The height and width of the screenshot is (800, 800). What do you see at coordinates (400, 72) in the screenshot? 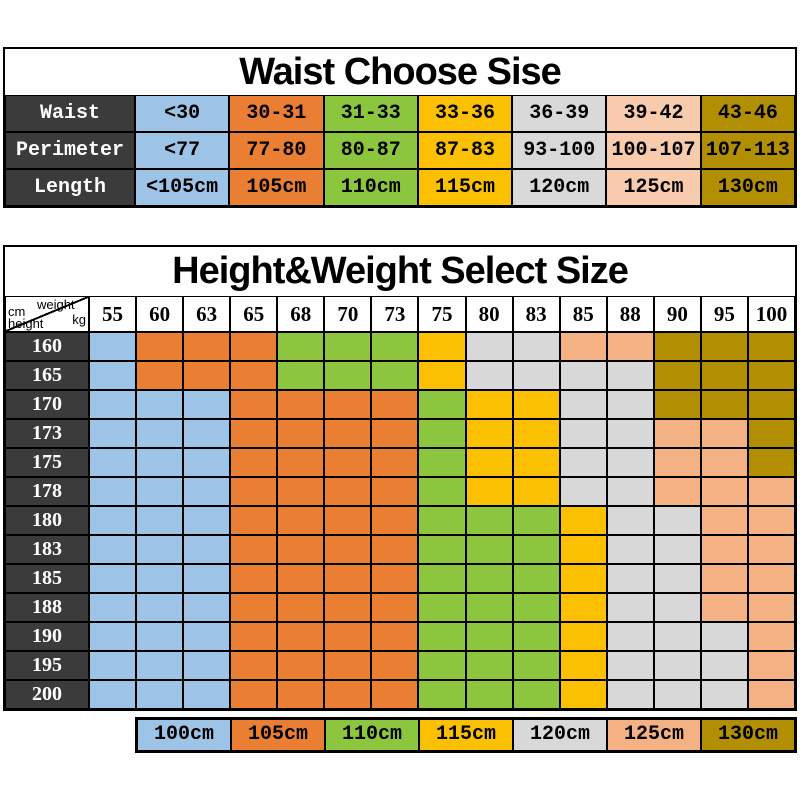
I see `waist-table-title: Waist Choose Sise` at bounding box center [400, 72].